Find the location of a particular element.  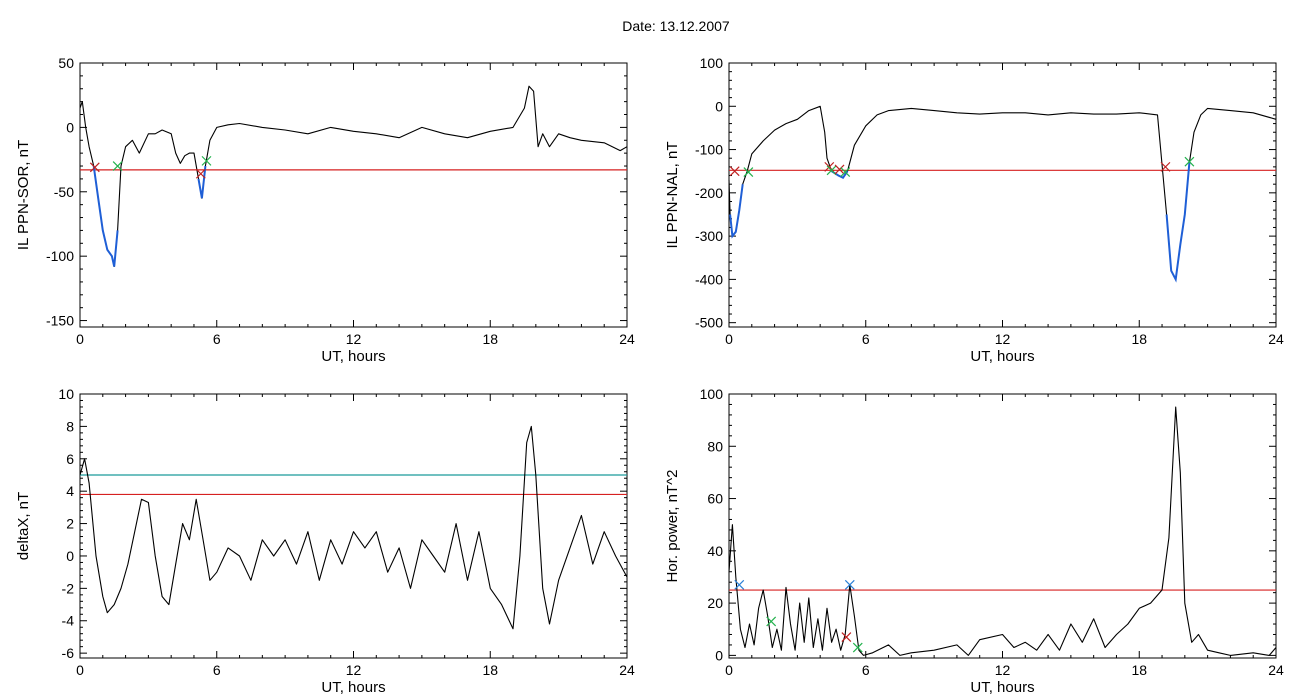

y-tick-label: 8 is located at coordinates (70, 426).